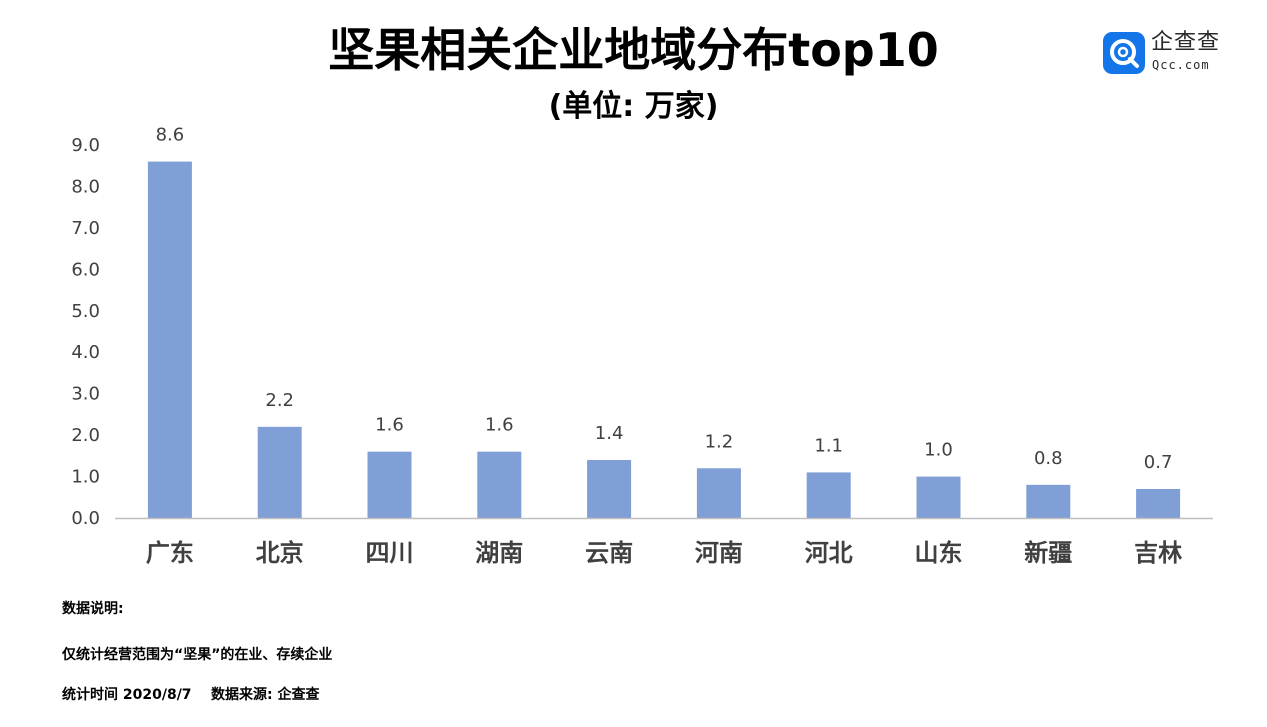 The height and width of the screenshot is (727, 1267). What do you see at coordinates (85, 394) in the screenshot?
I see `y-tick-label: 3.0` at bounding box center [85, 394].